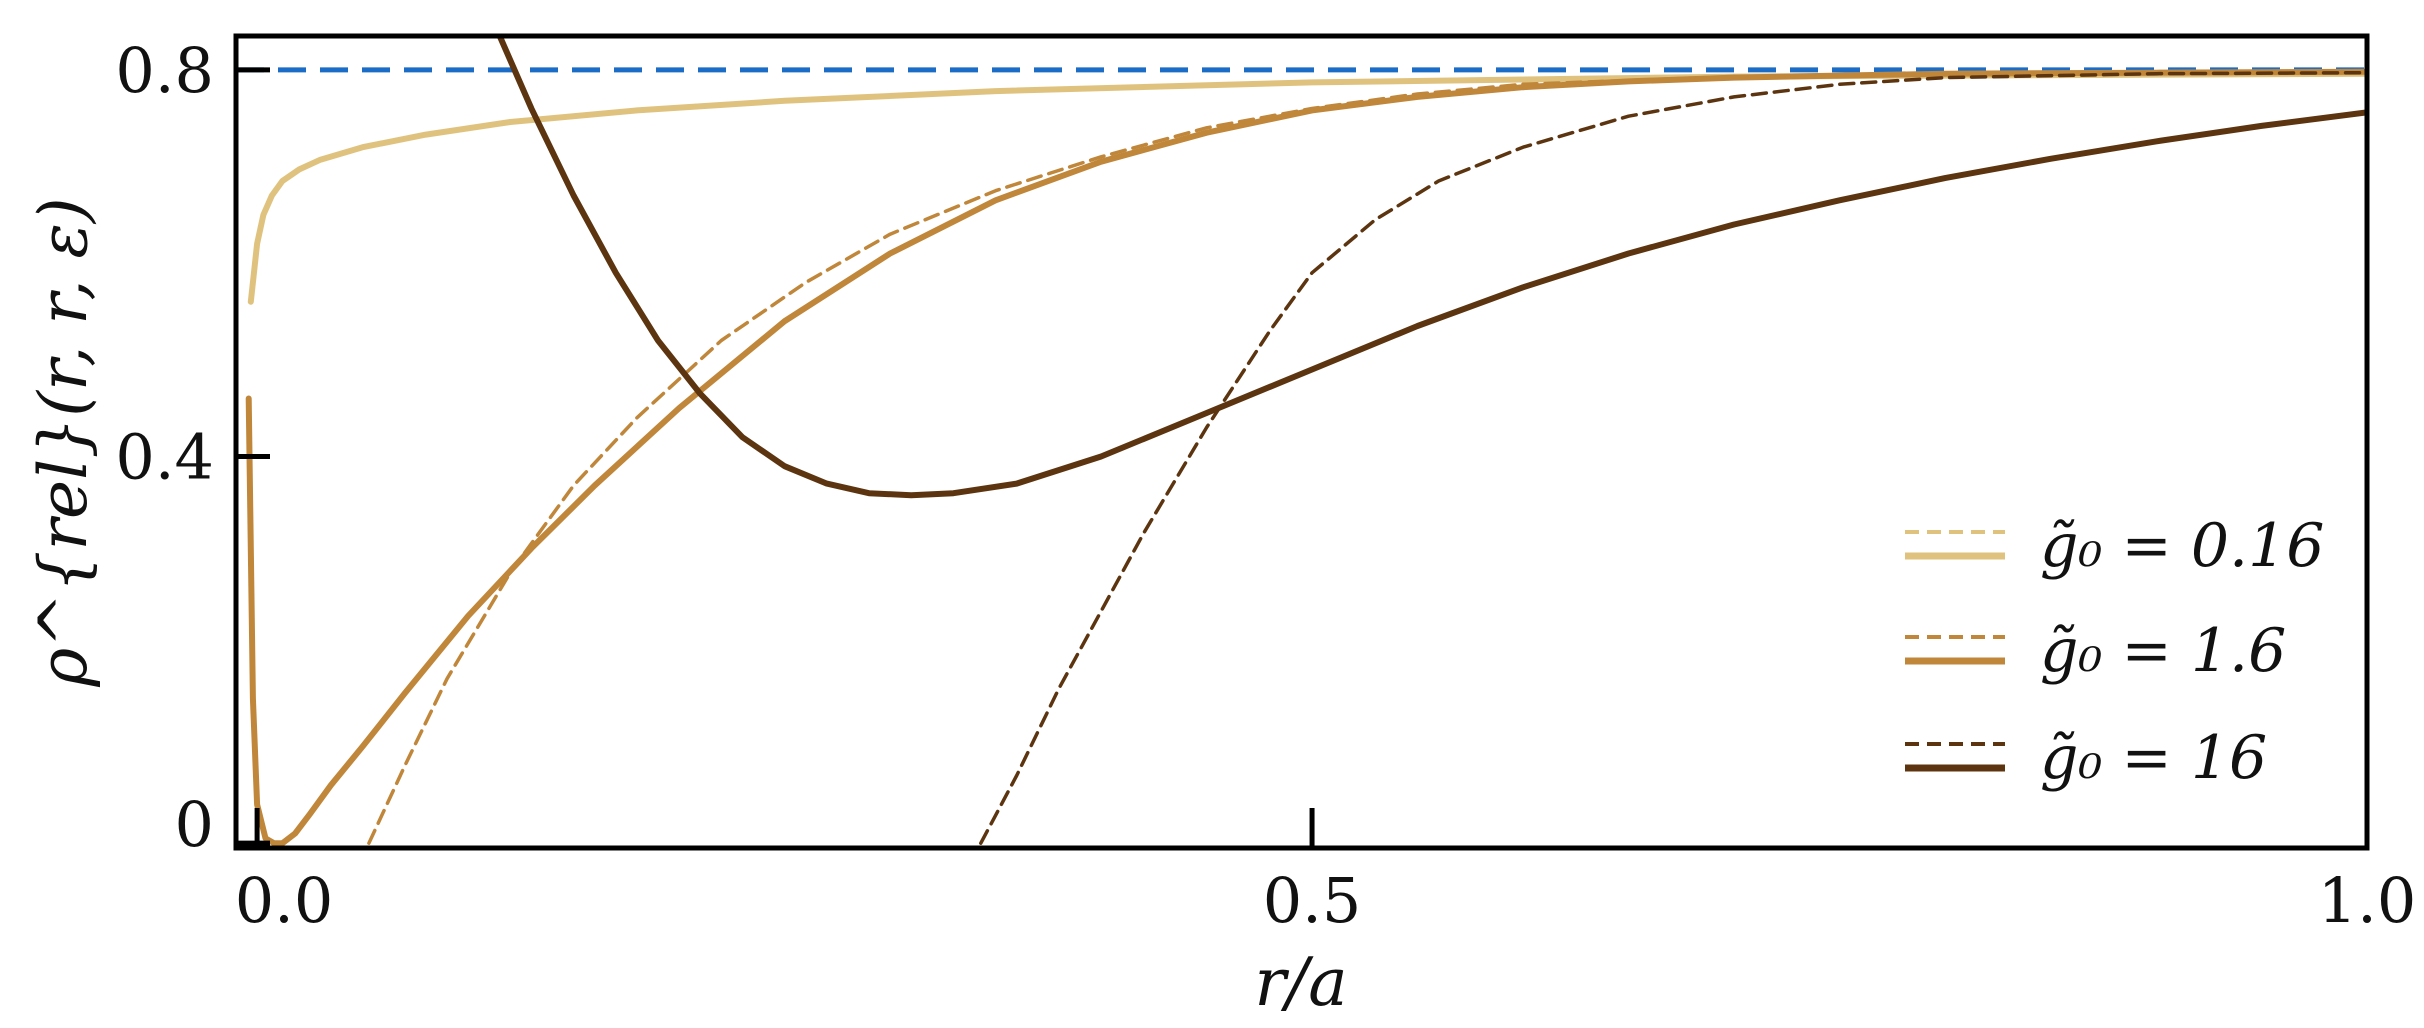  I want to click on legend-item: g̃₀ = 16, so click(2086, 758).